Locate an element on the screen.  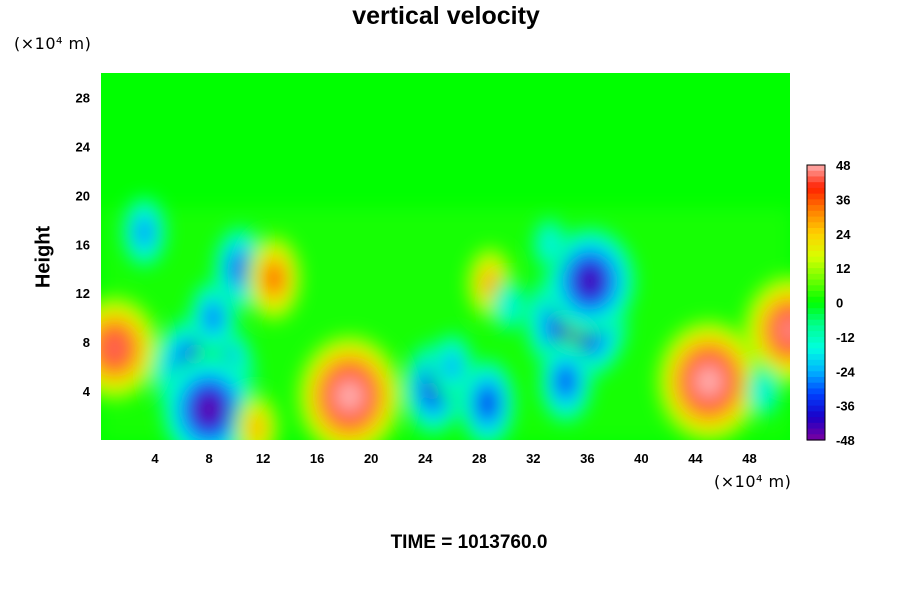
colorbar: 48 36 24 12 0 -12 -24 -36 -48 is located at coordinates (831, 303).